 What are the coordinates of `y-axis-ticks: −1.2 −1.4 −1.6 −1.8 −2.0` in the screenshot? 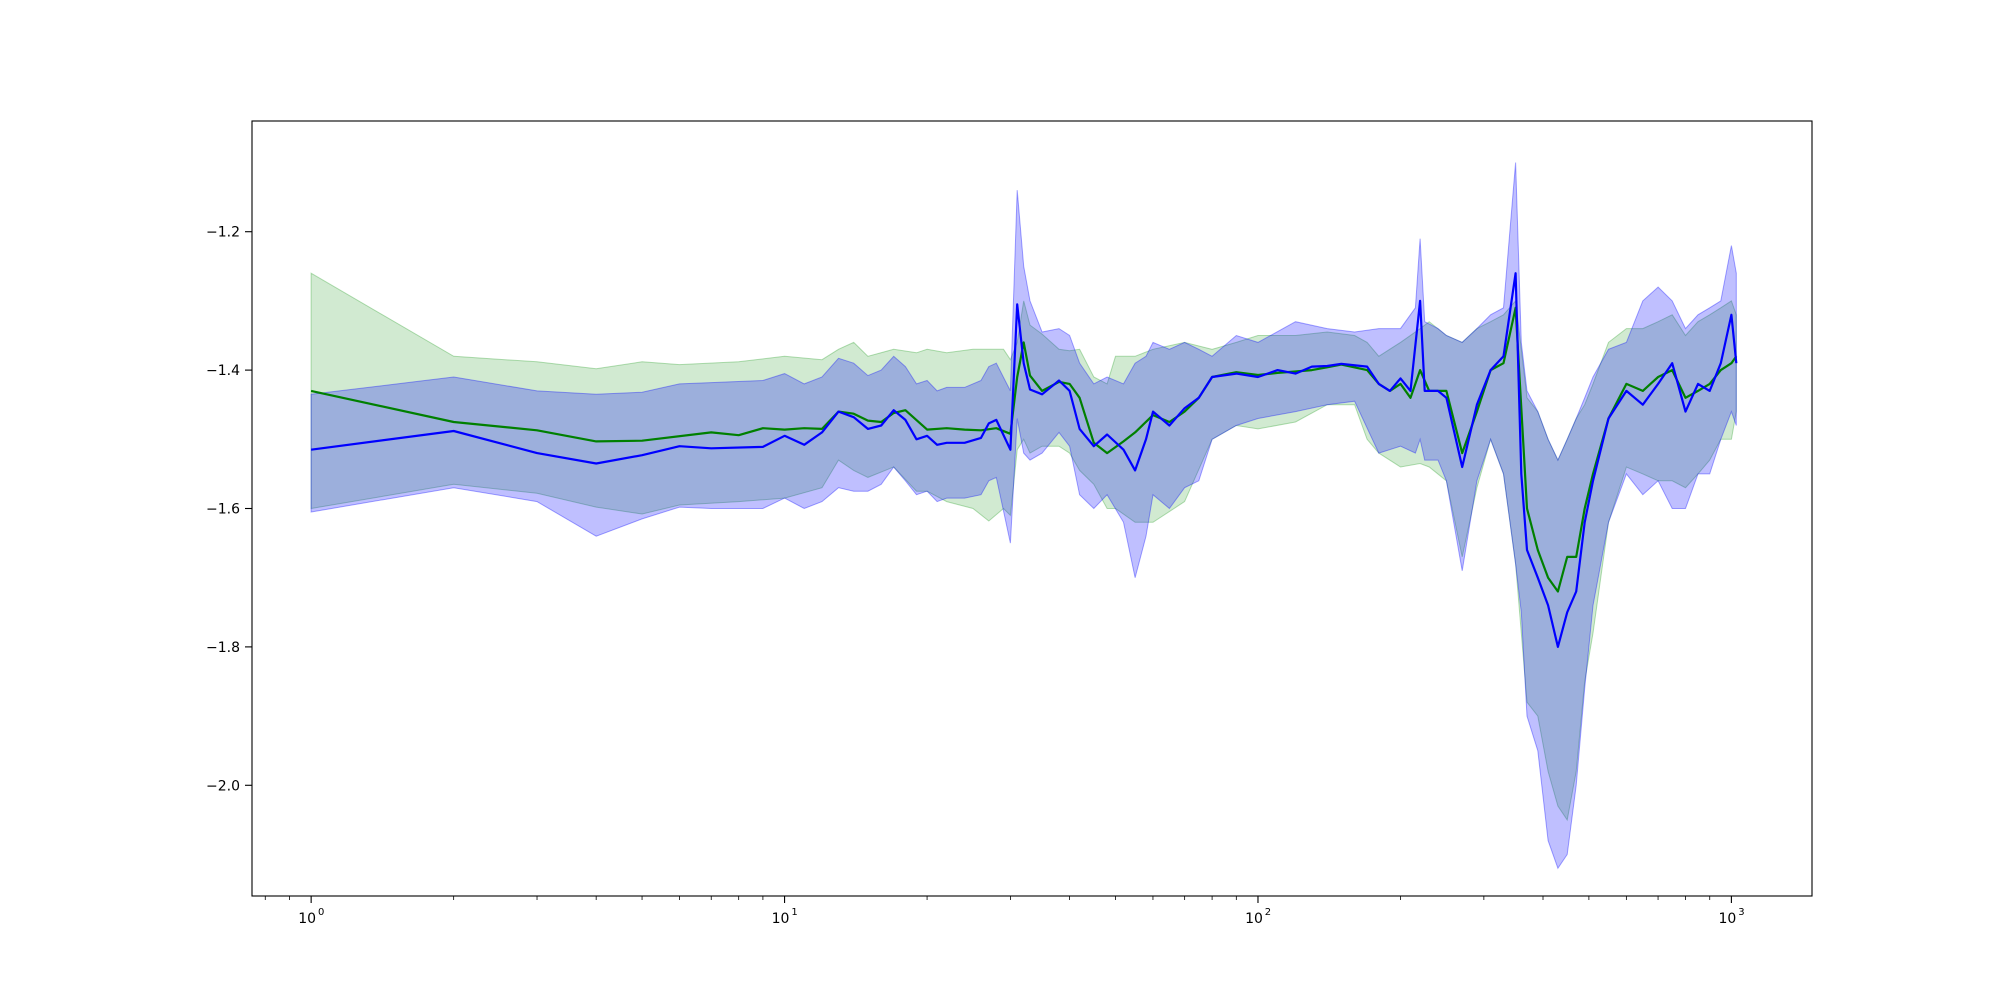 It's located at (229, 509).